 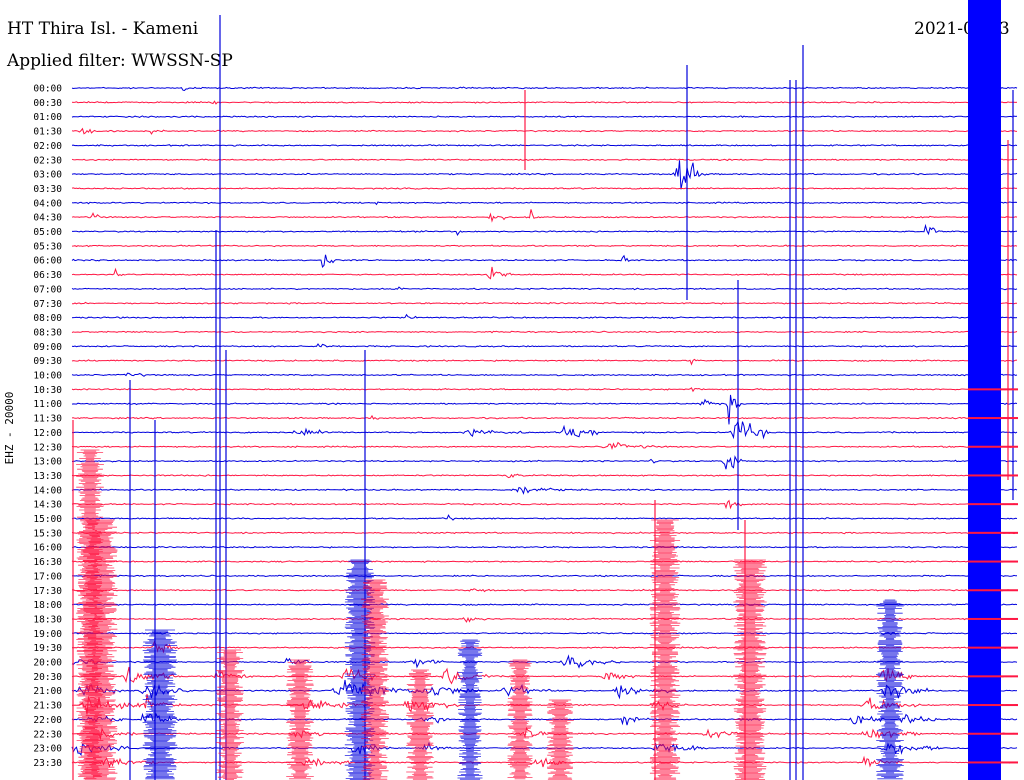 I want to click on row-label-0430: 04:30, so click(x=47, y=218).